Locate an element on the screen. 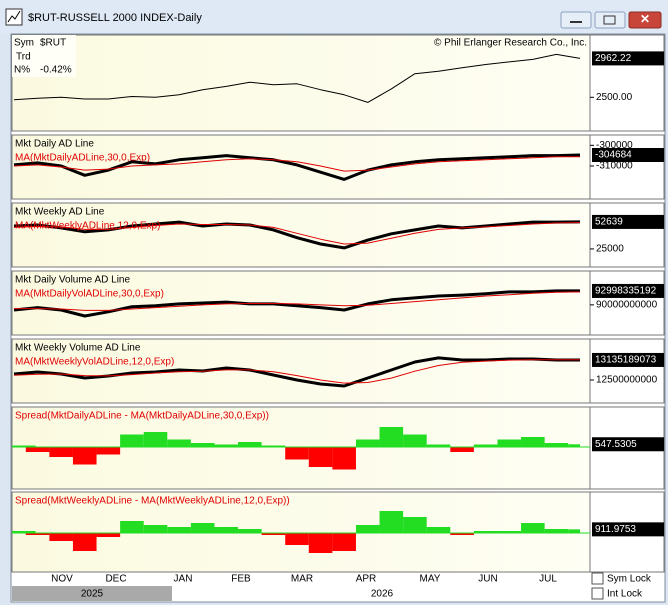 Image resolution: width=668 pixels, height=605 pixels. y-tick-label: 25000 is located at coordinates (610, 249).